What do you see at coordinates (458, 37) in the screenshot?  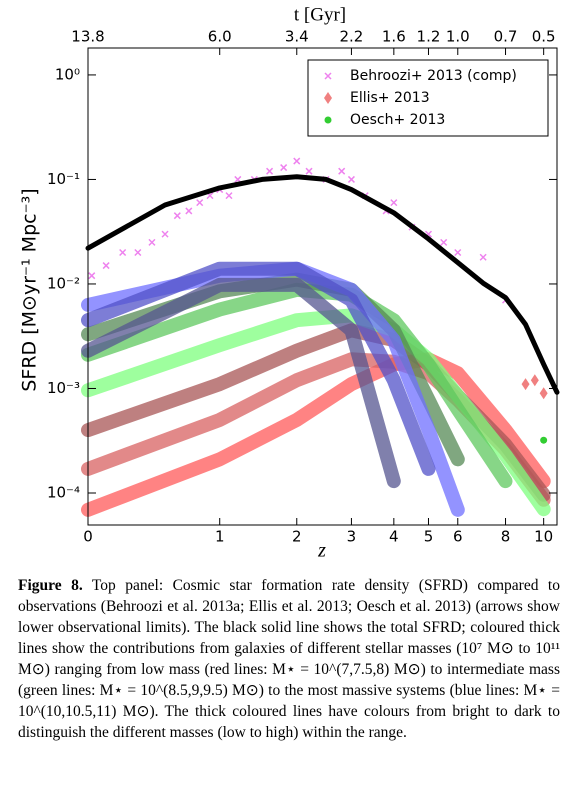 I see `top-tick-label: 1.0` at bounding box center [458, 37].